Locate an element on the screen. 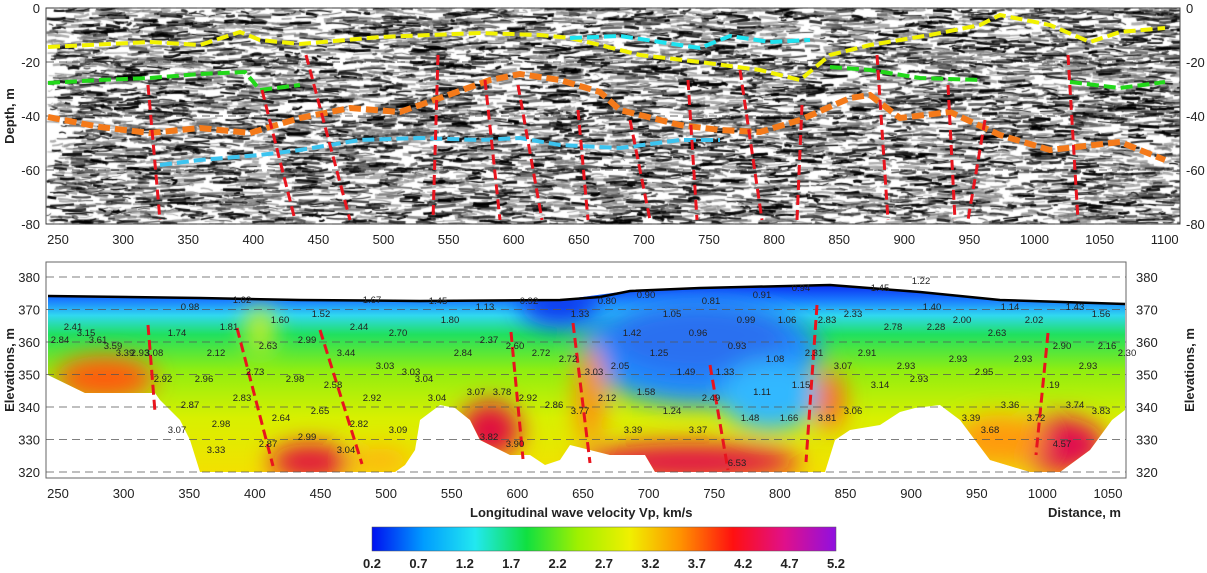 Image resolution: width=1207 pixels, height=573 pixels. velocity-value-label: 2.05 is located at coordinates (620, 366).